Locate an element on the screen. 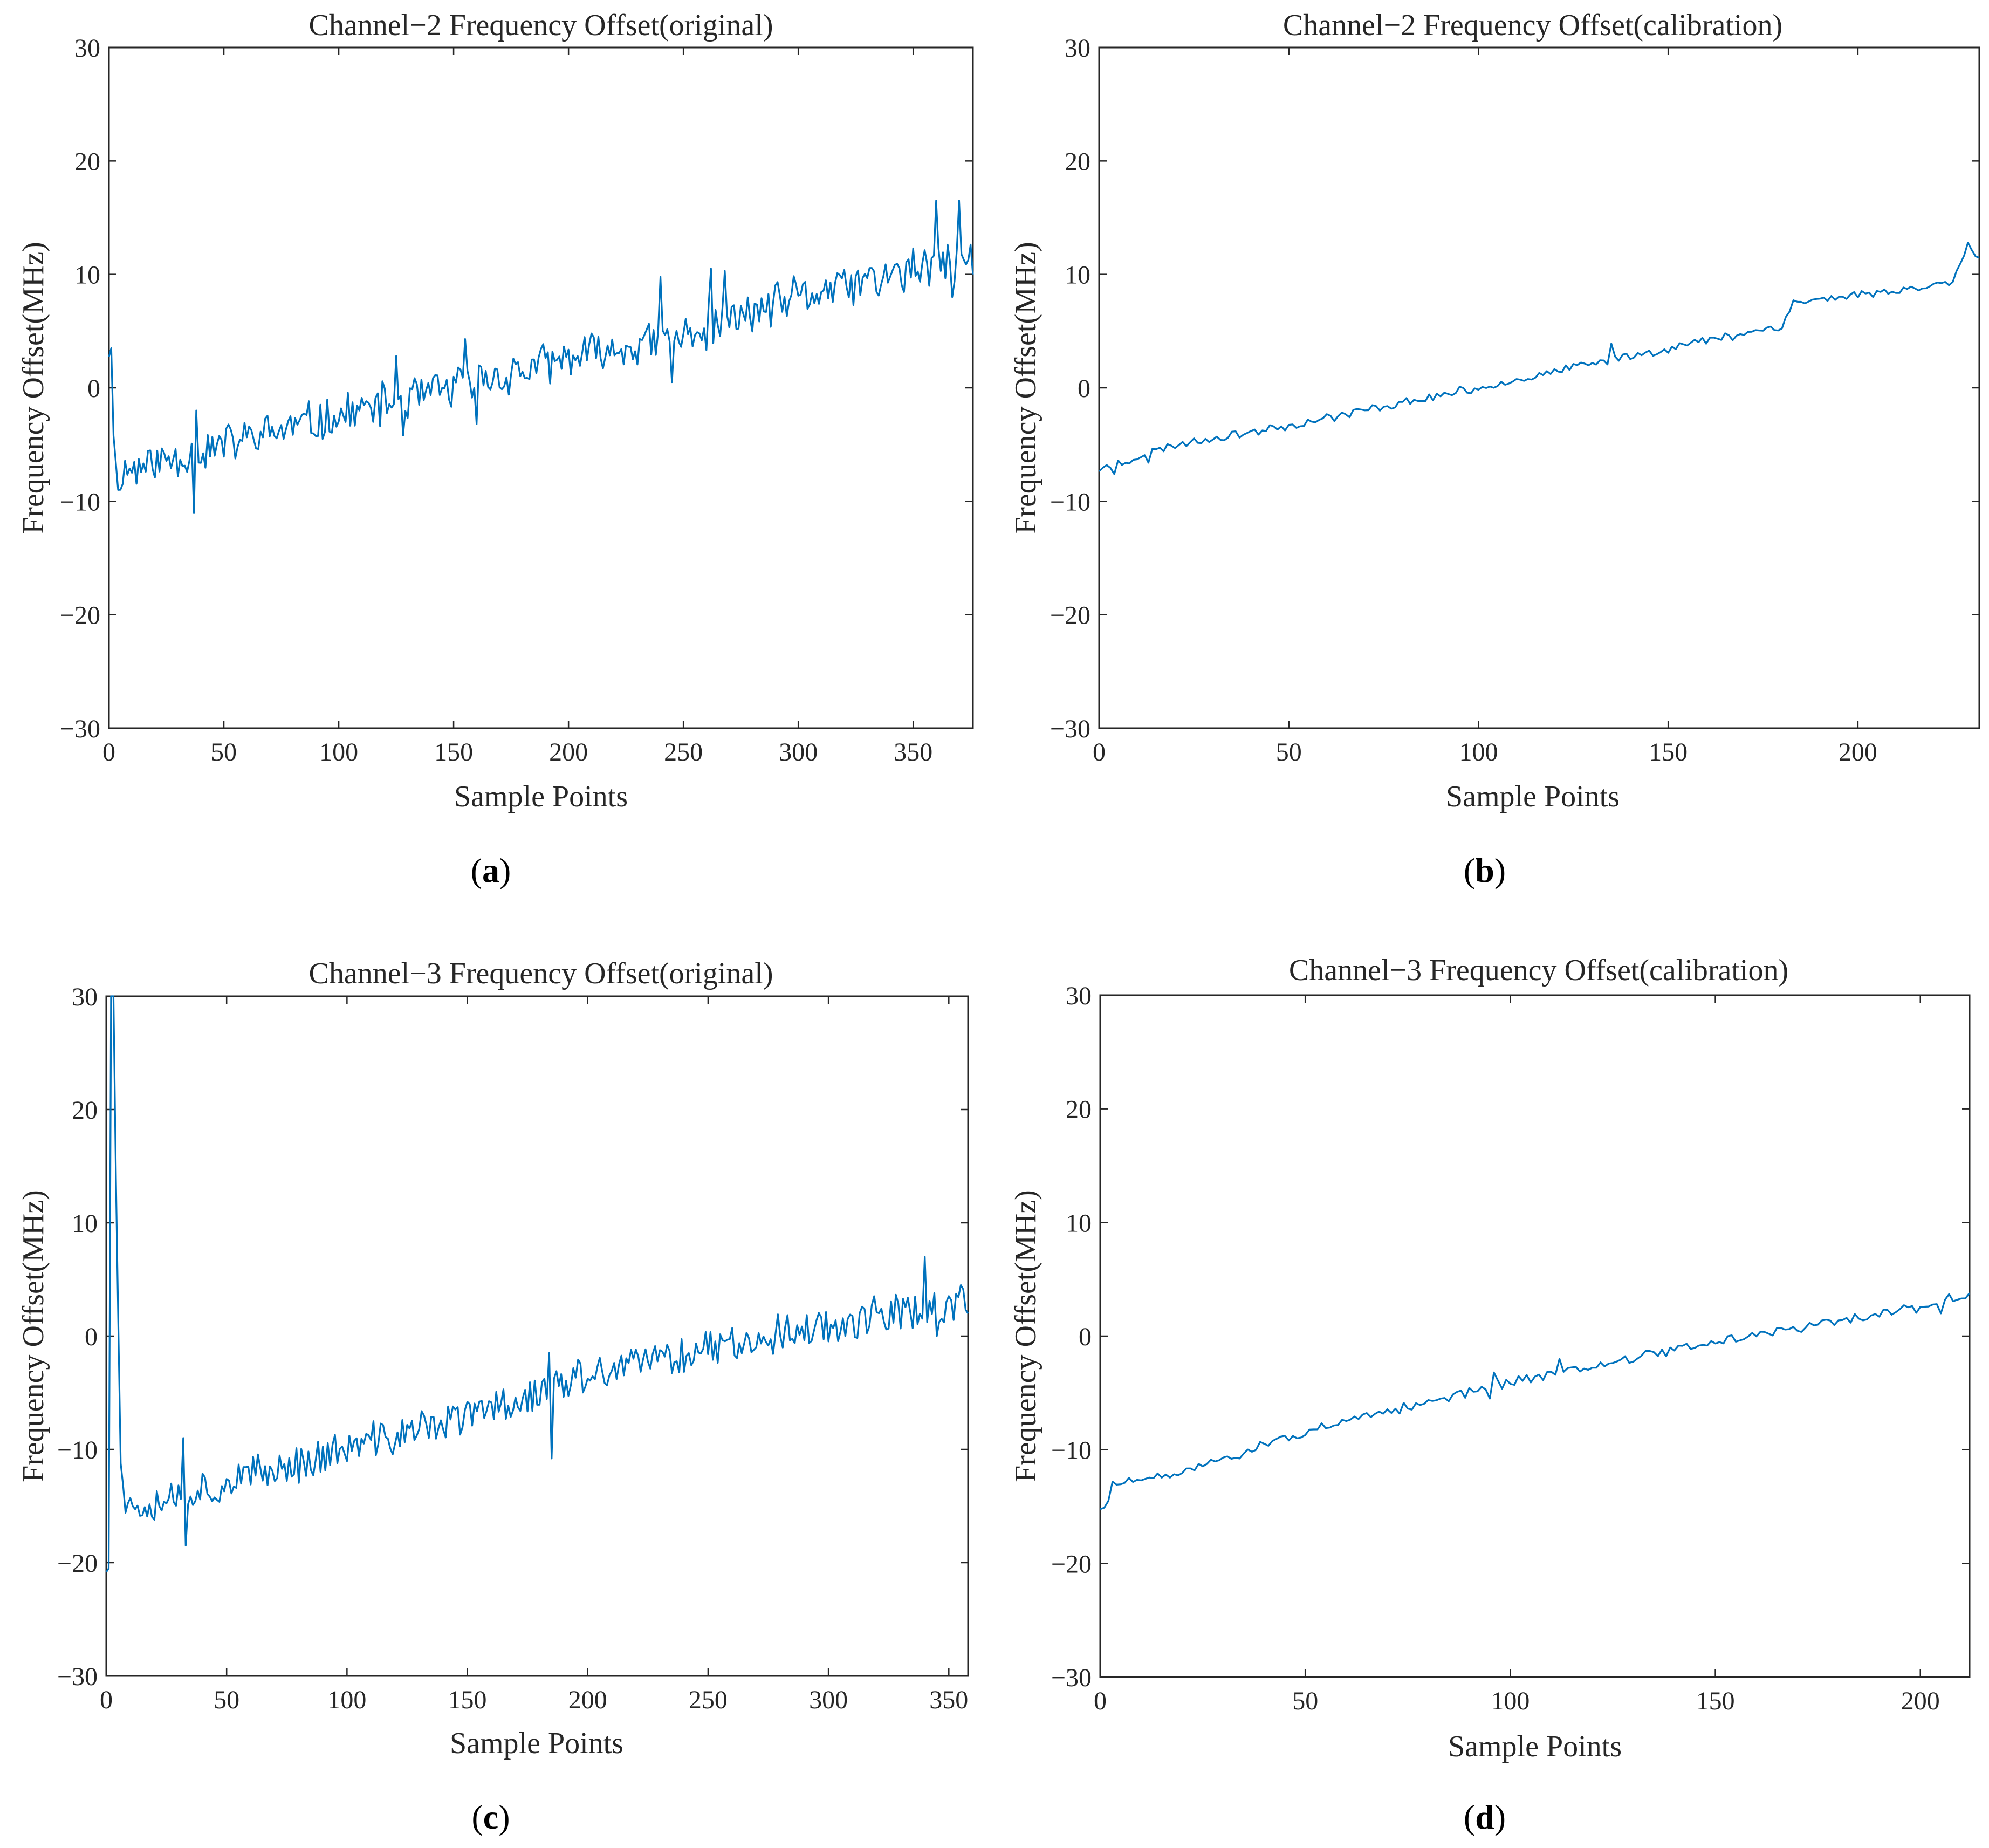 The image size is (1989, 1848). panel-label-b-letter: b is located at coordinates (1484, 870).